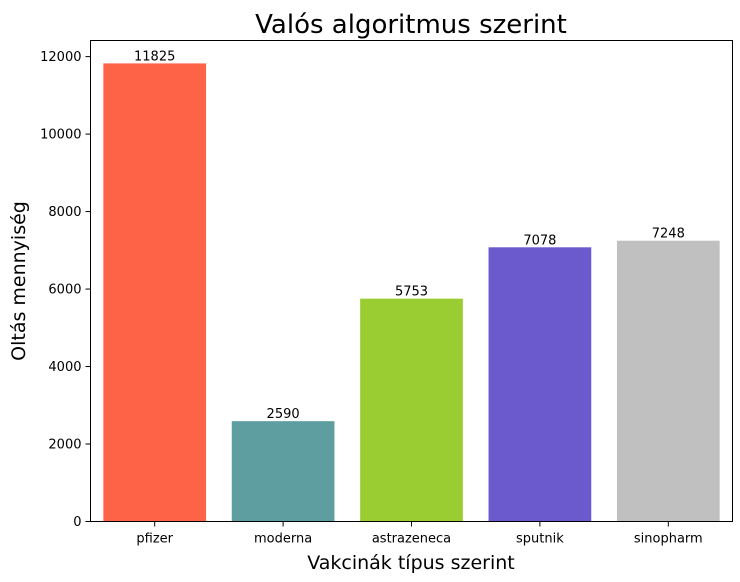 This screenshot has width=740, height=582. What do you see at coordinates (539, 240) in the screenshot?
I see `data-label-sputnik: 7078` at bounding box center [539, 240].